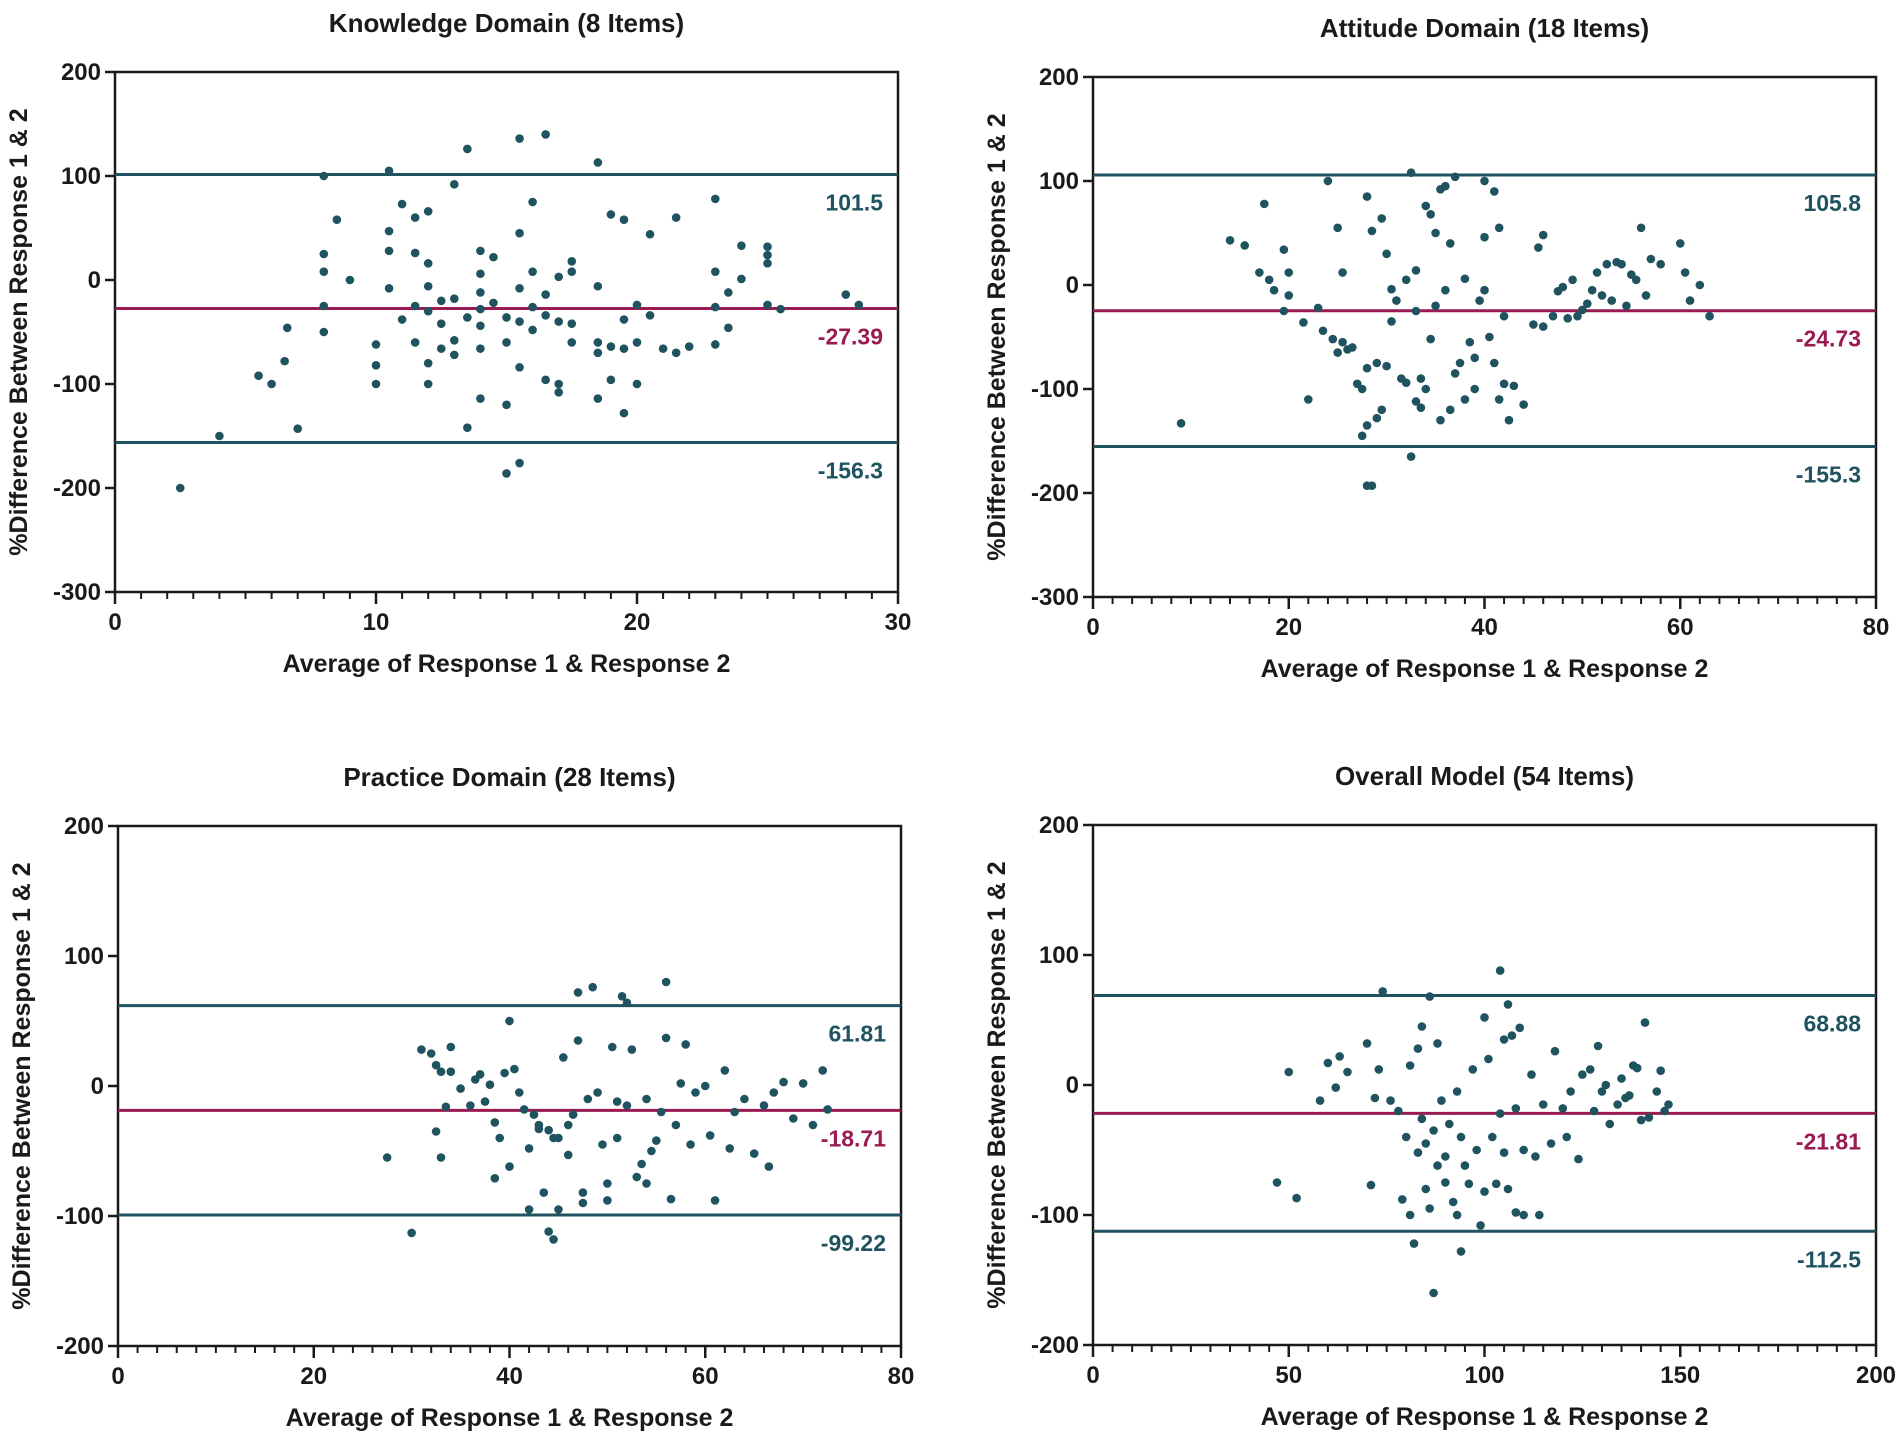 This screenshot has width=1902, height=1441. Describe the element at coordinates (1072, 1085) in the screenshot. I see `overall-model-y-tick-label: 0` at that location.